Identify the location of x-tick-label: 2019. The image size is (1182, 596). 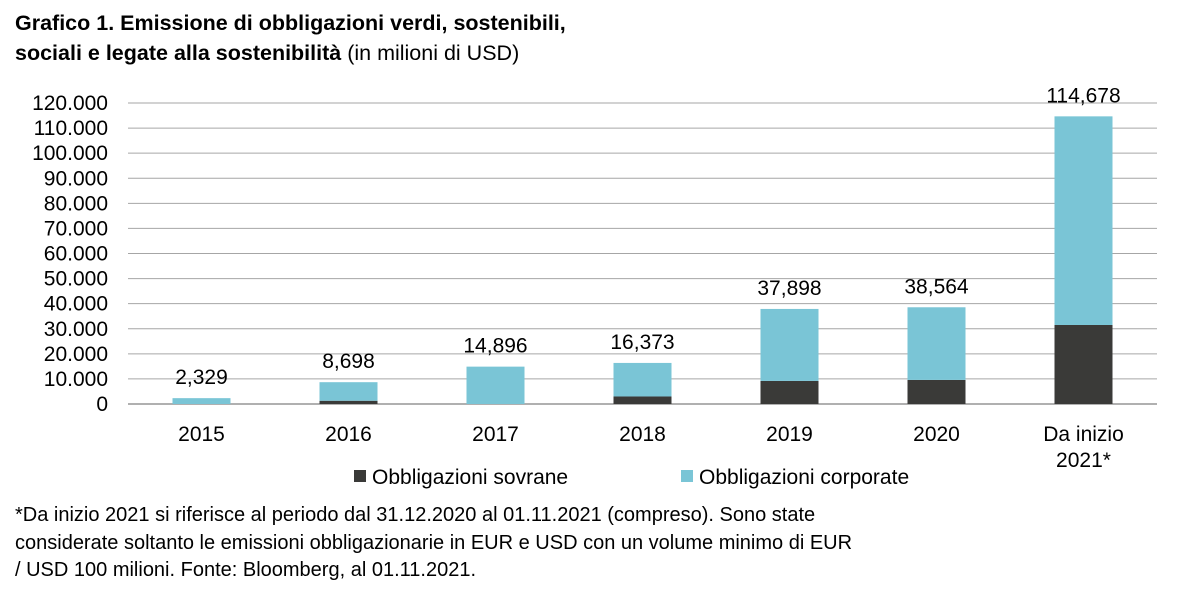
(789, 434).